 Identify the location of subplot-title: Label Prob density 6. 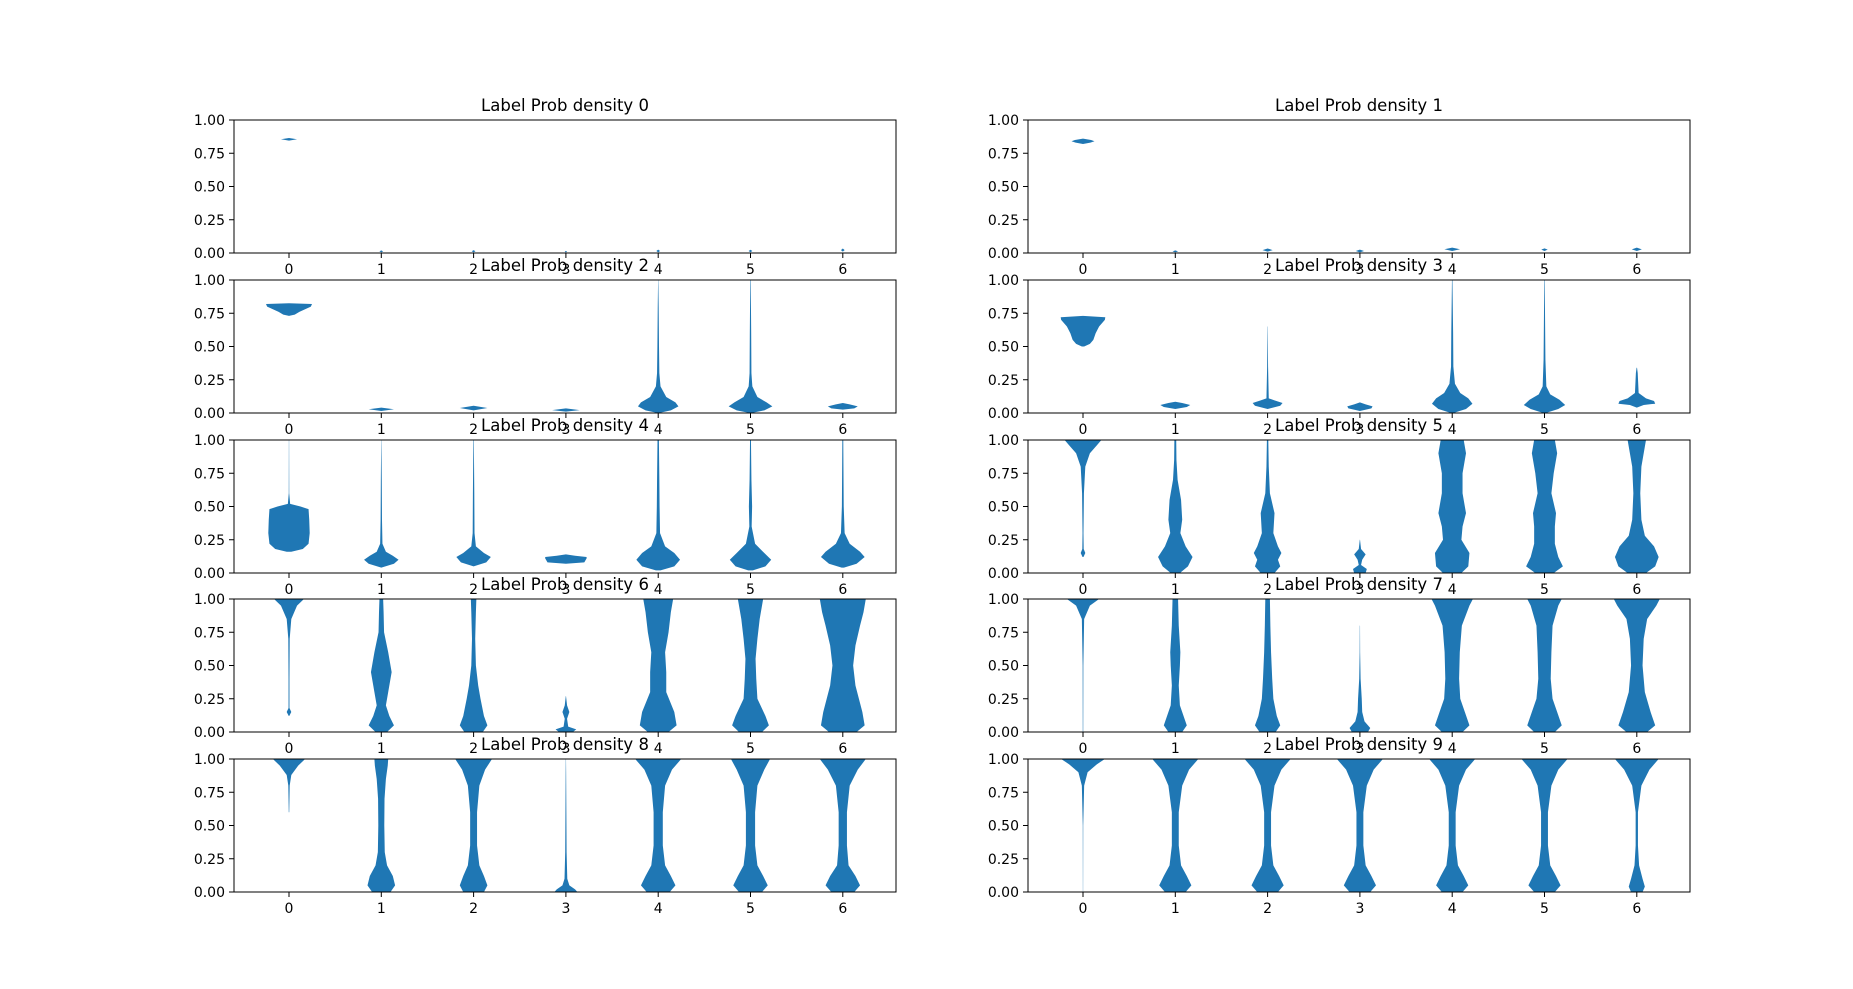
(565, 584).